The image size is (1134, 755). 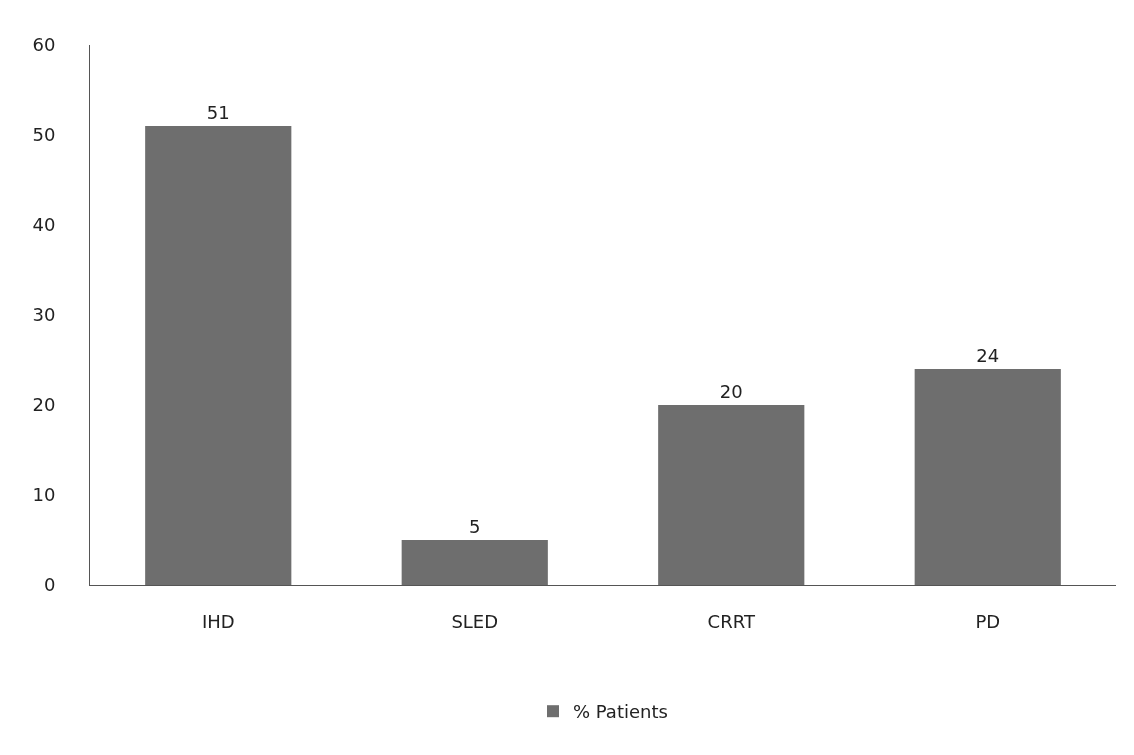 I want to click on y-tick-label: 20, so click(x=44, y=405).